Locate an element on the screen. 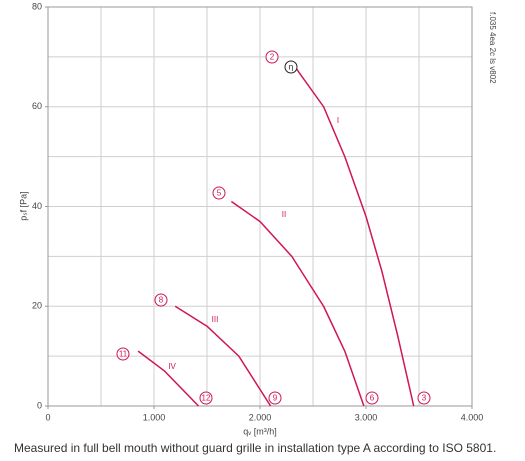  y-tick-label: 60 is located at coordinates (37, 106).